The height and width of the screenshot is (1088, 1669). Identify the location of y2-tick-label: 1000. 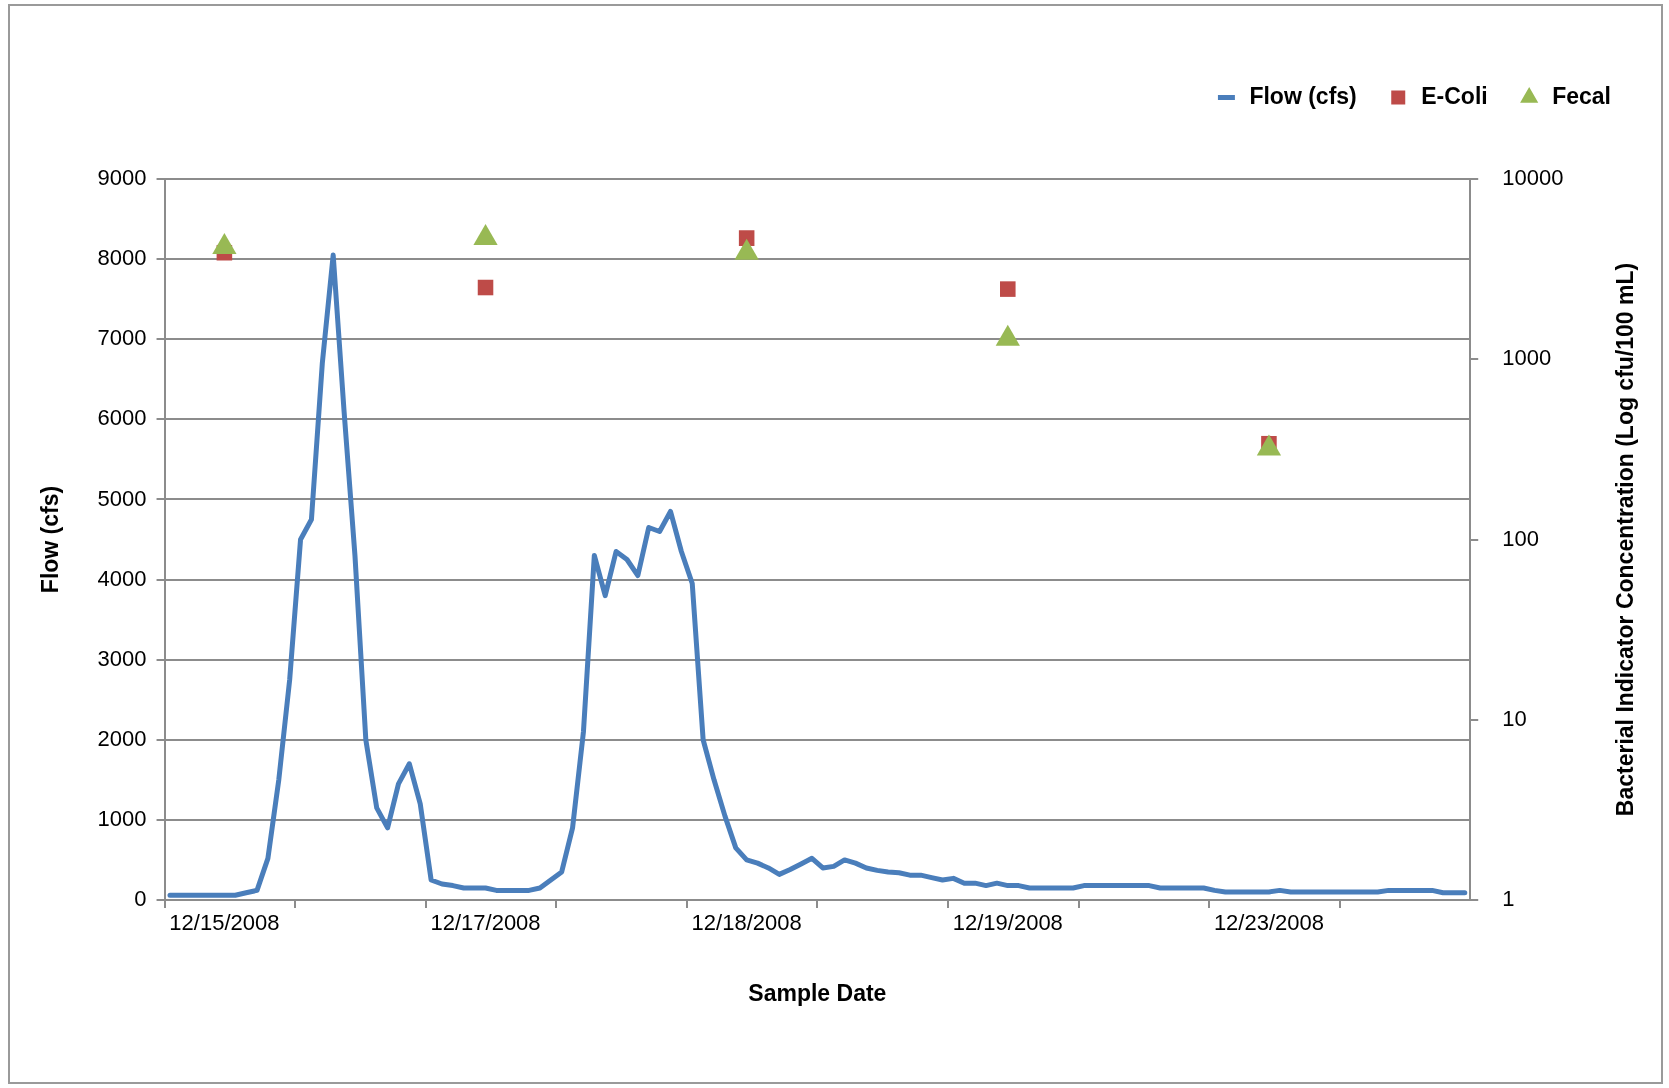
(1527, 358).